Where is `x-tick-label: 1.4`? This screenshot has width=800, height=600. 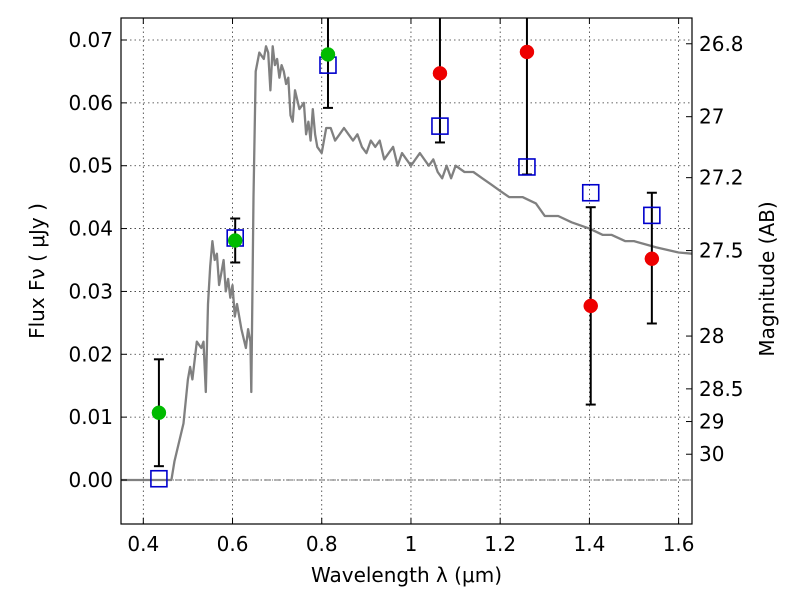
x-tick-label: 1.4 is located at coordinates (589, 544).